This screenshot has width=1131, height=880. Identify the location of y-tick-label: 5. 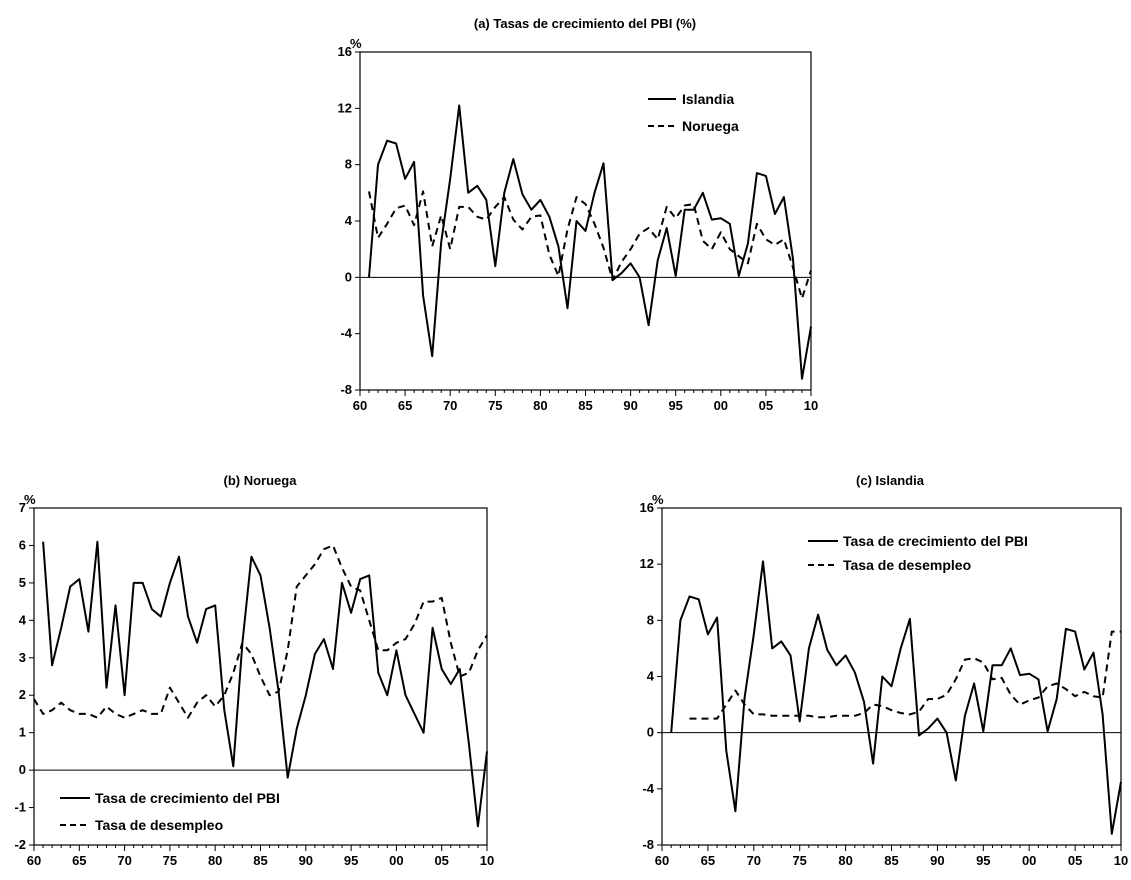
(22, 582).